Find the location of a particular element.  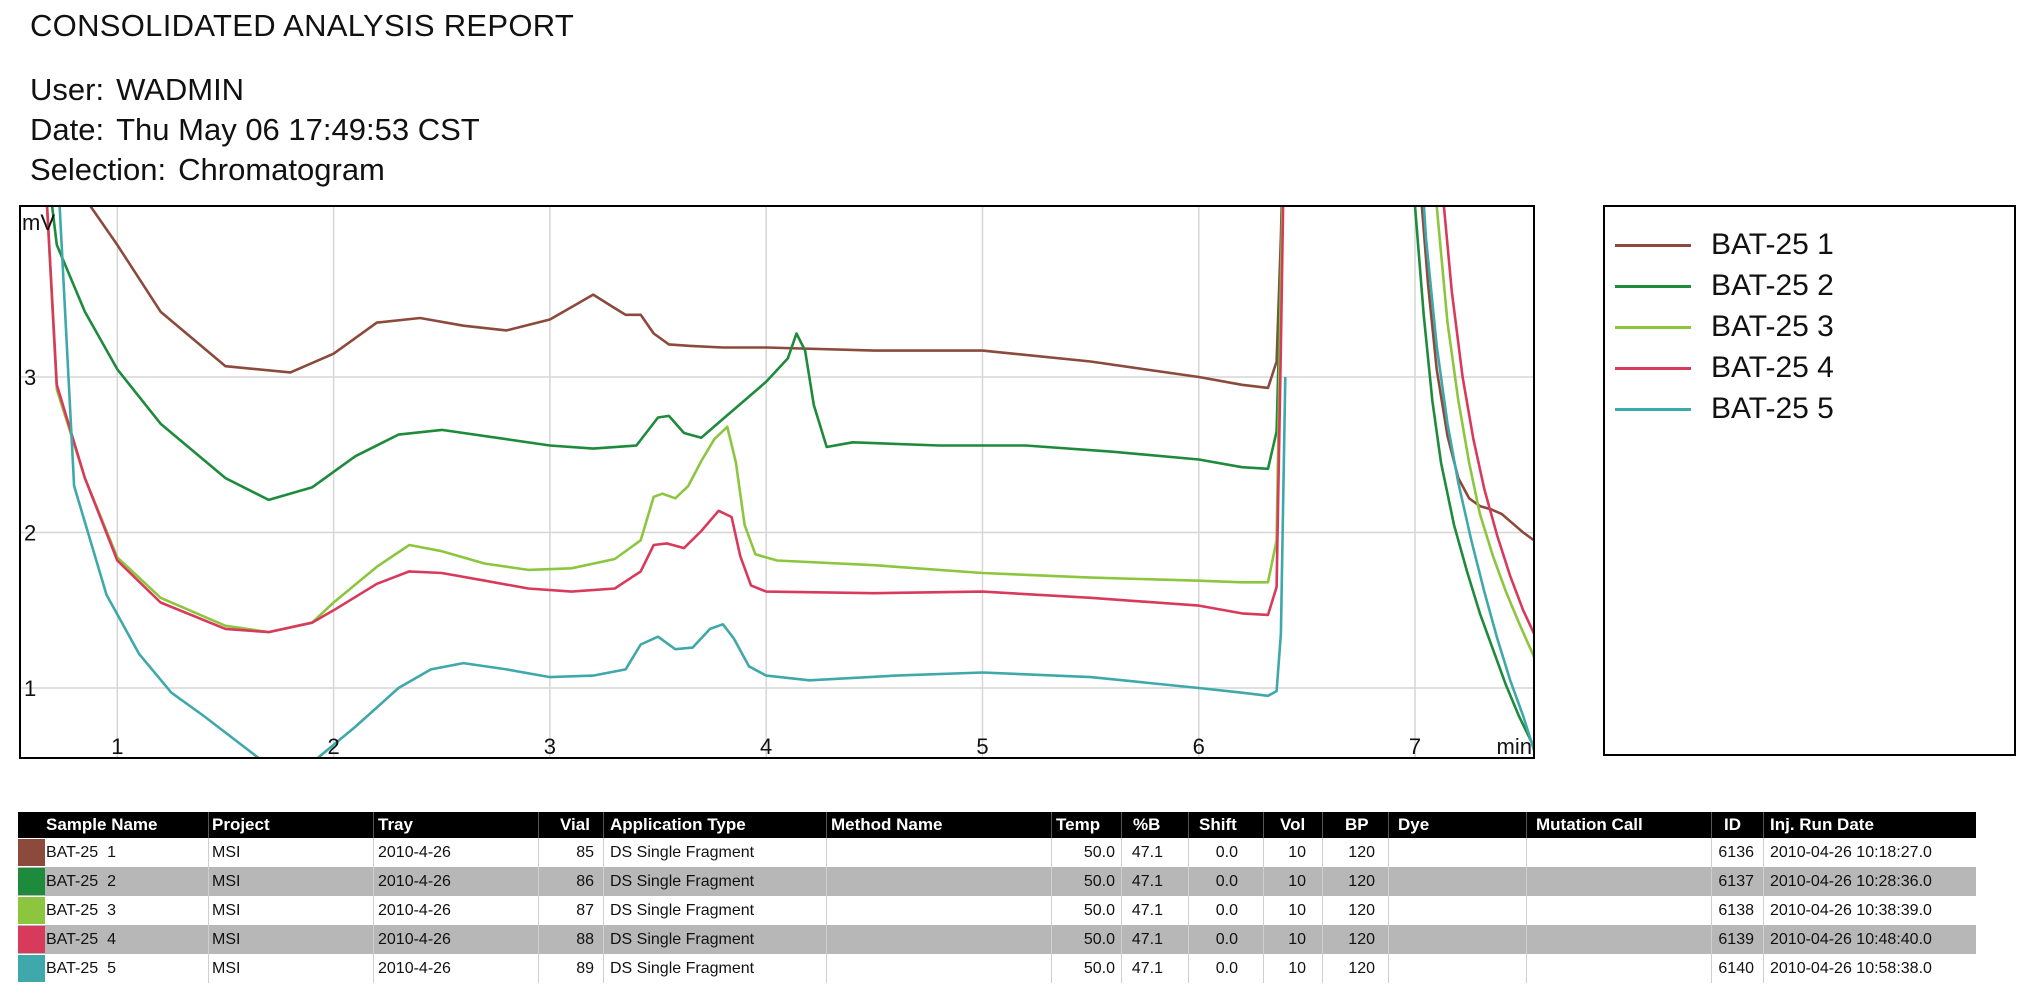

table-header-cell: Shift is located at coordinates (1218, 824).